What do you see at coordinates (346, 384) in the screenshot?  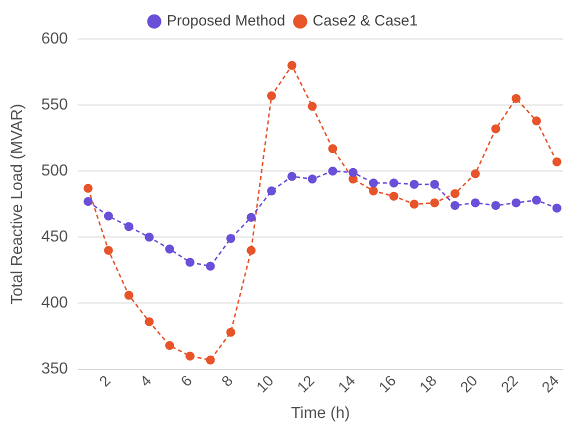 I see `x-tick-label: 14` at bounding box center [346, 384].